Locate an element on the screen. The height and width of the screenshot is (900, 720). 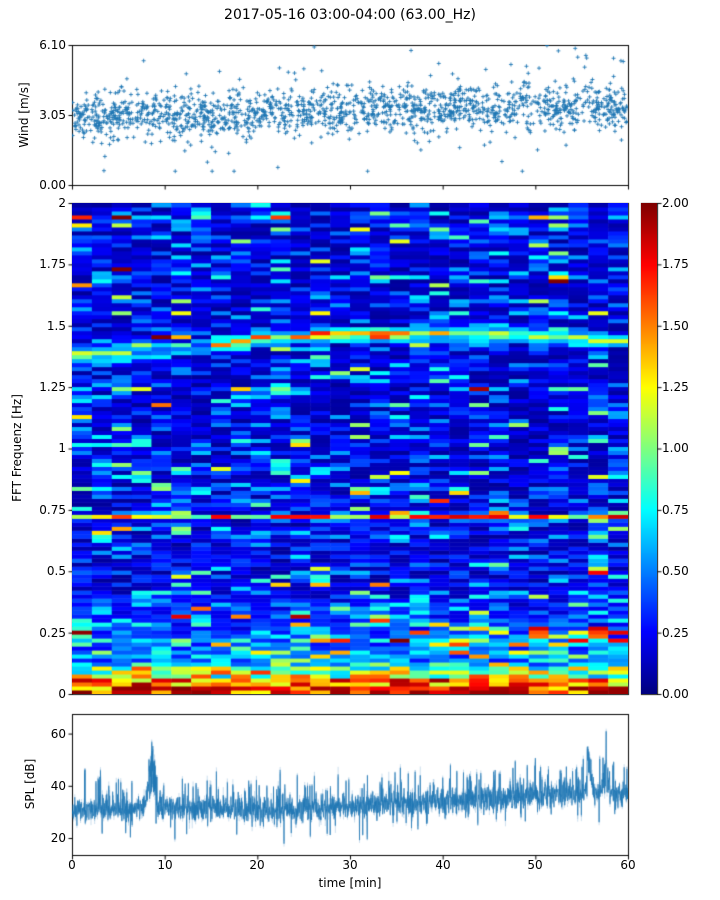
y-tick-label: 0.5 is located at coordinates (56, 571).